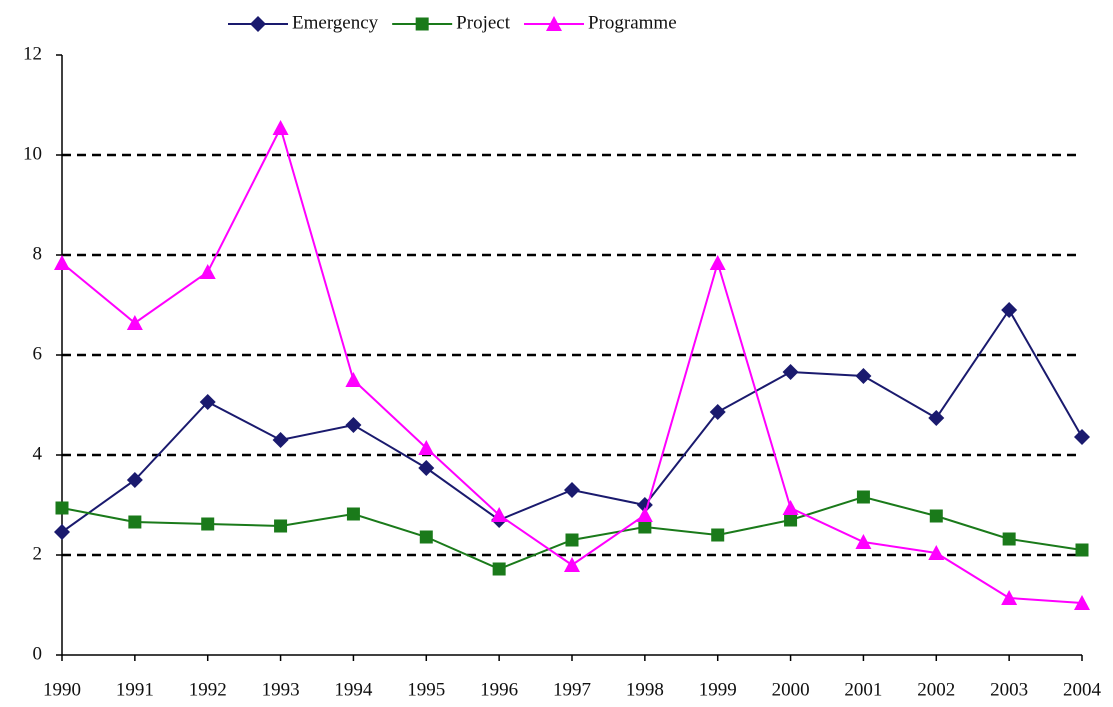 This screenshot has height=707, width=1113. I want to click on y-tick-label: 2, so click(38, 553).